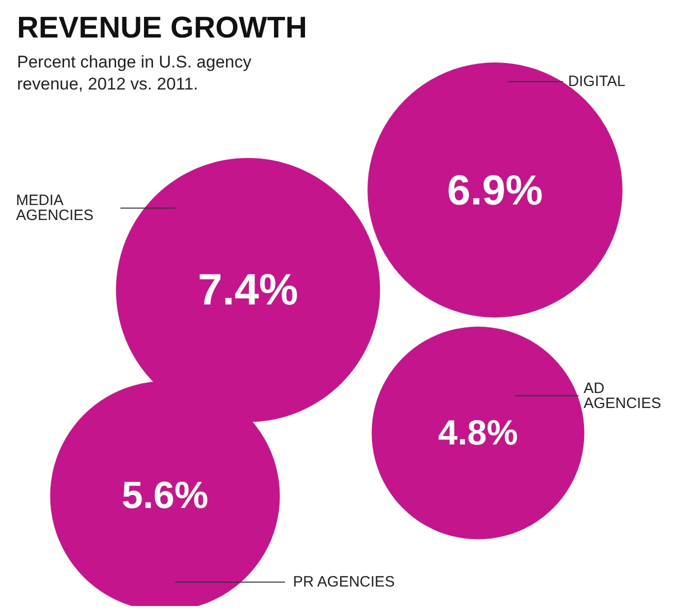  What do you see at coordinates (248, 290) in the screenshot?
I see `data-label: 7.4%` at bounding box center [248, 290].